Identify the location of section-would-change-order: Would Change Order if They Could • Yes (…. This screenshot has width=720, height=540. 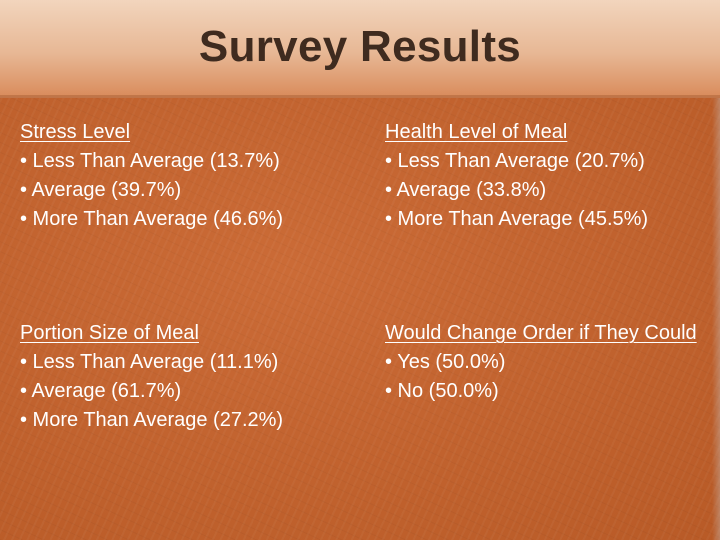
(545, 362).